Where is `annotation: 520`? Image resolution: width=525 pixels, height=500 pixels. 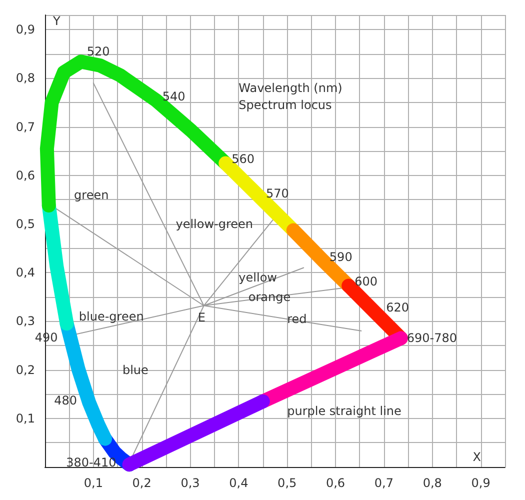
annotation: 520 is located at coordinates (98, 51).